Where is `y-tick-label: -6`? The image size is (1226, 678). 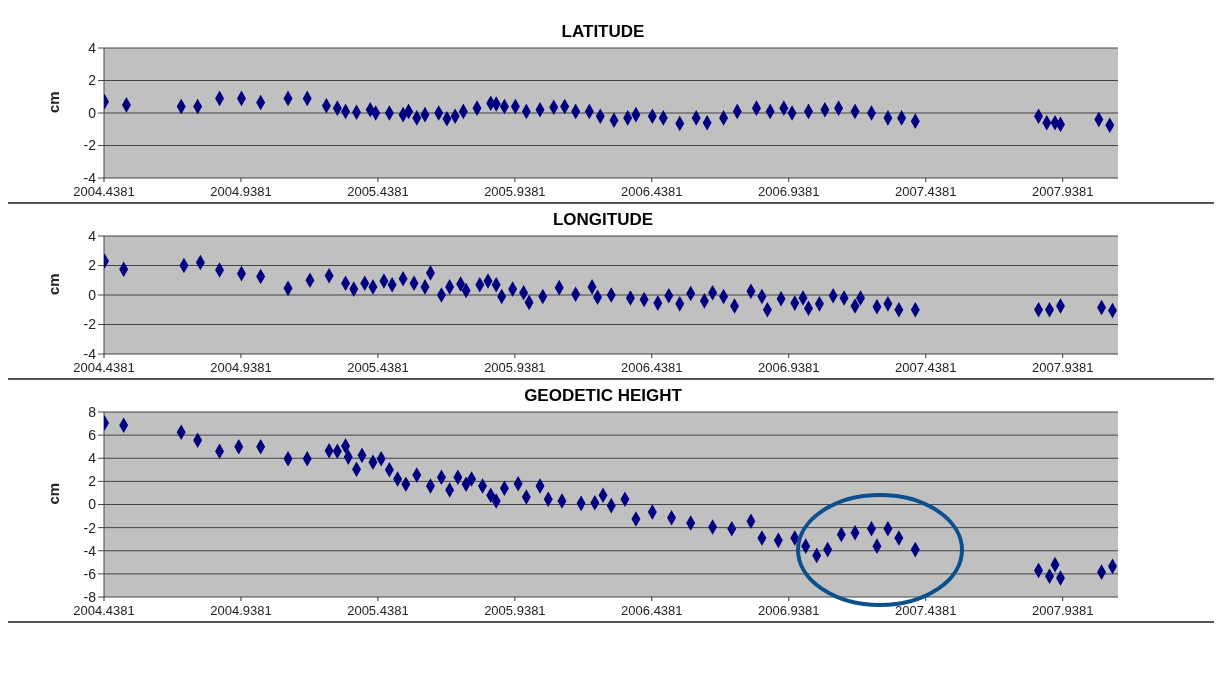
y-tick-label: -6 is located at coordinates (90, 573).